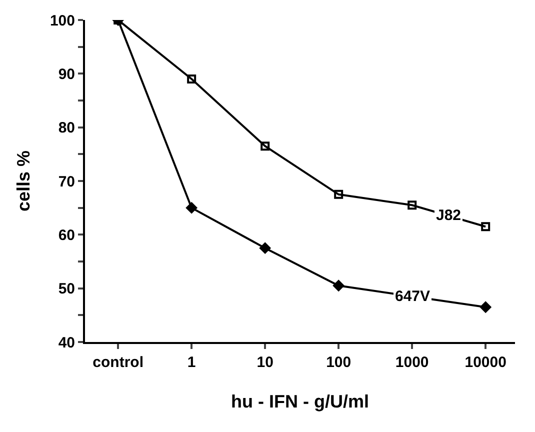  What do you see at coordinates (24, 181) in the screenshot?
I see `y-axis-title: cells %` at bounding box center [24, 181].